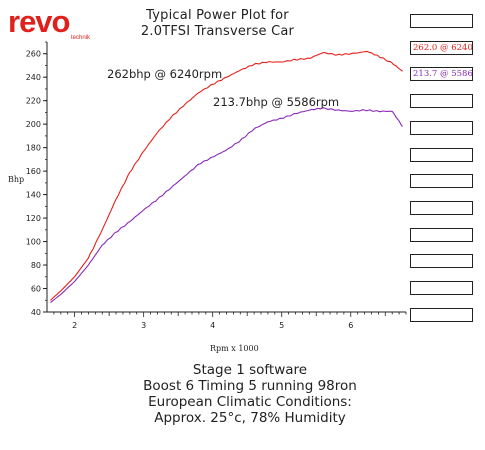 This screenshot has height=450, width=485. I want to click on revo-logo-subtext: technik, so click(81, 38).